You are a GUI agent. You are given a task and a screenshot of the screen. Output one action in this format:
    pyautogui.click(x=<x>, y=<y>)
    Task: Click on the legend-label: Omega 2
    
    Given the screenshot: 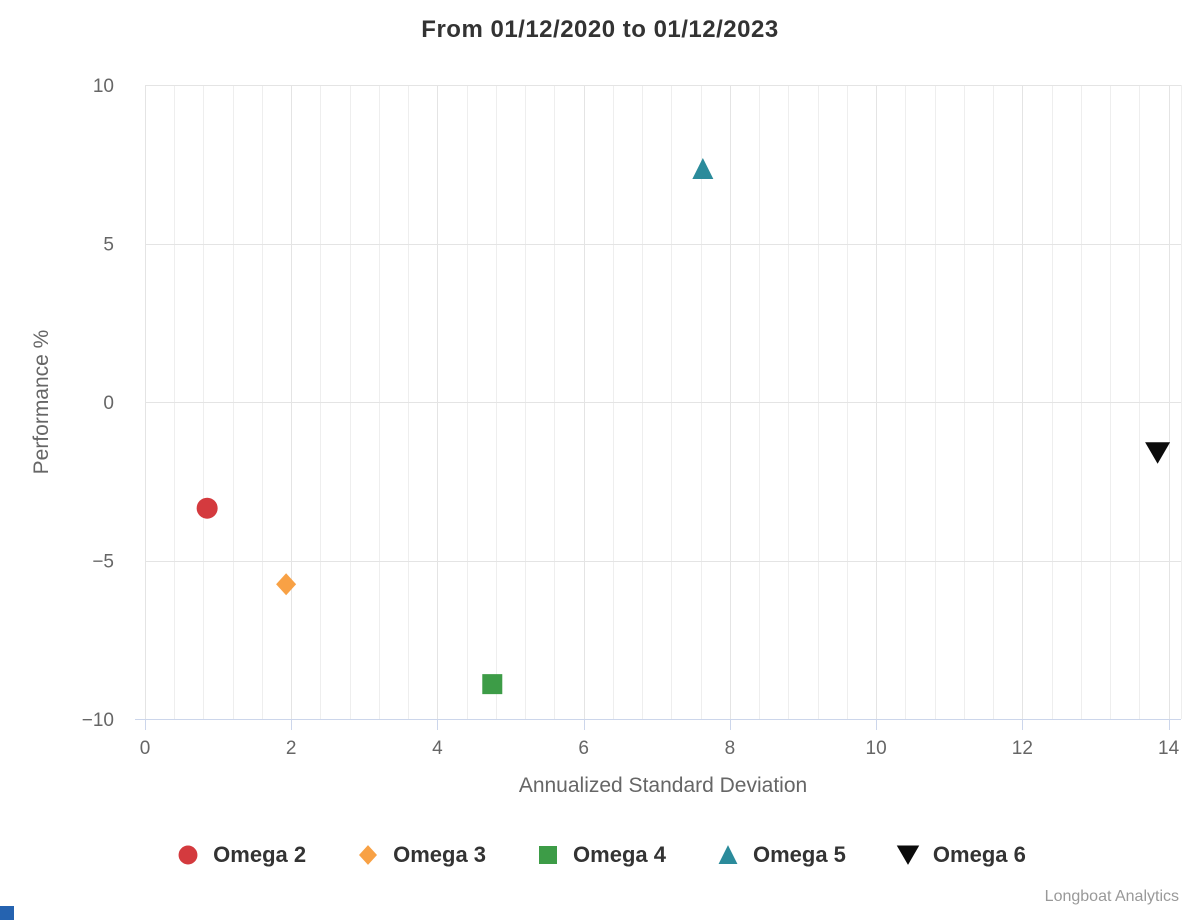 What is the action you would take?
    pyautogui.click(x=260, y=854)
    